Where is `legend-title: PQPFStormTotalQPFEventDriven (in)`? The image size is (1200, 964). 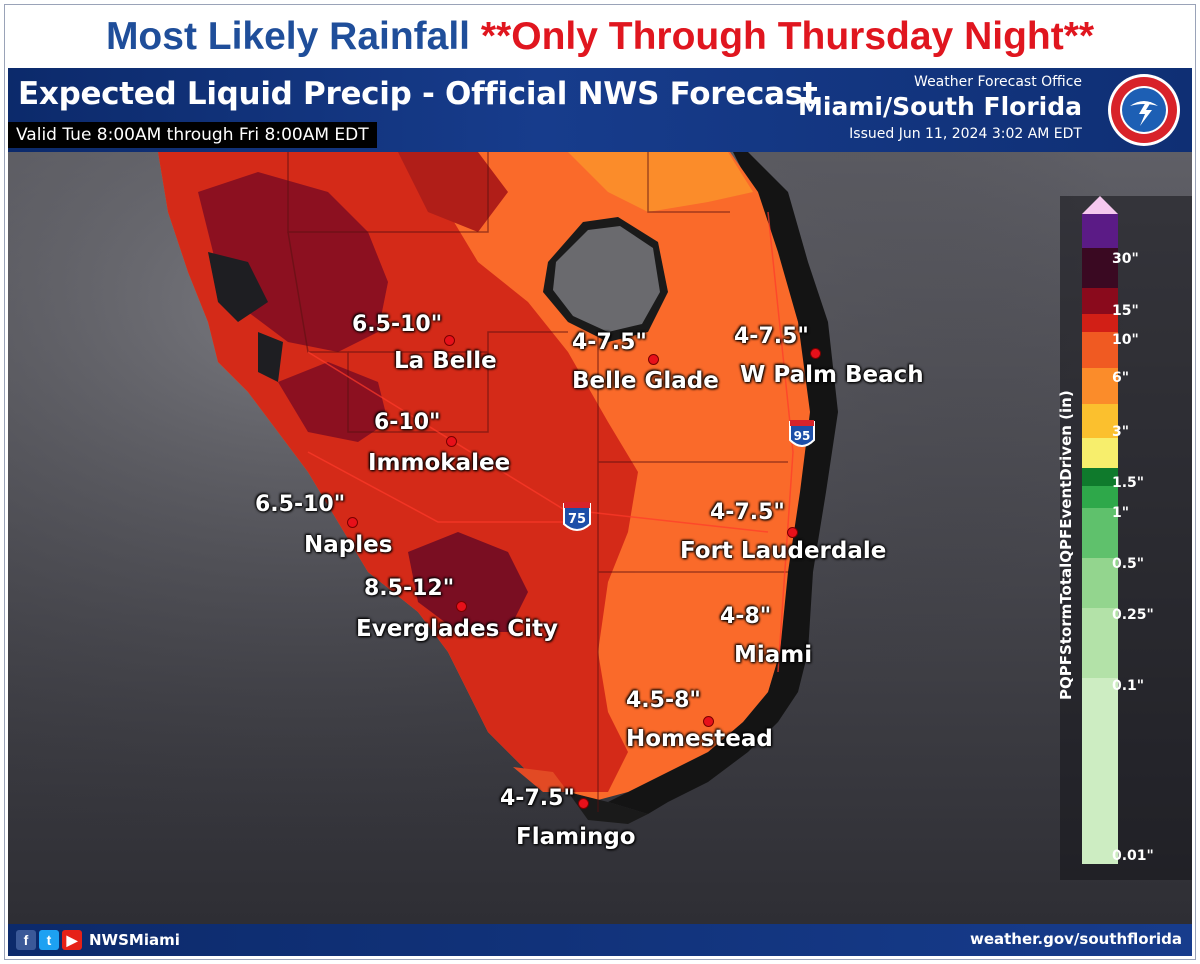
legend-title: PQPFStormTotalQPFEventDriven (in) is located at coordinates (1066, 545).